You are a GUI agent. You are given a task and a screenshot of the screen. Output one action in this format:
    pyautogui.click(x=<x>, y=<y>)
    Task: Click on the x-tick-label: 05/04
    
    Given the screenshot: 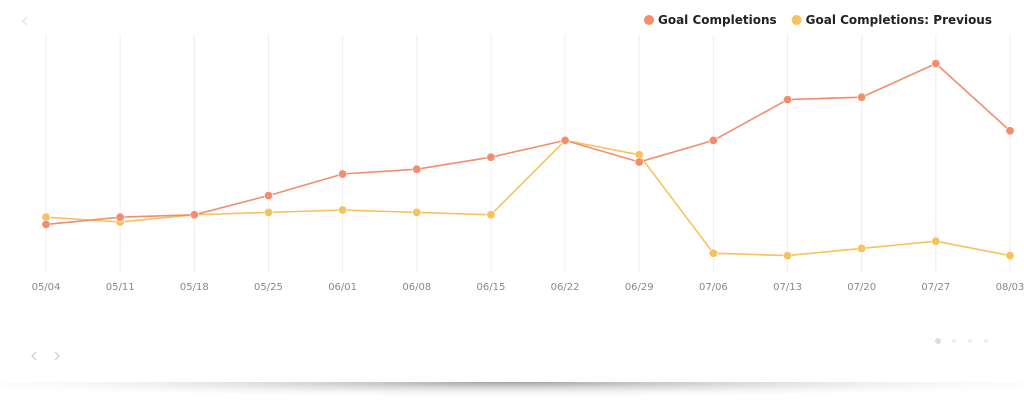 What is the action you would take?
    pyautogui.click(x=46, y=287)
    